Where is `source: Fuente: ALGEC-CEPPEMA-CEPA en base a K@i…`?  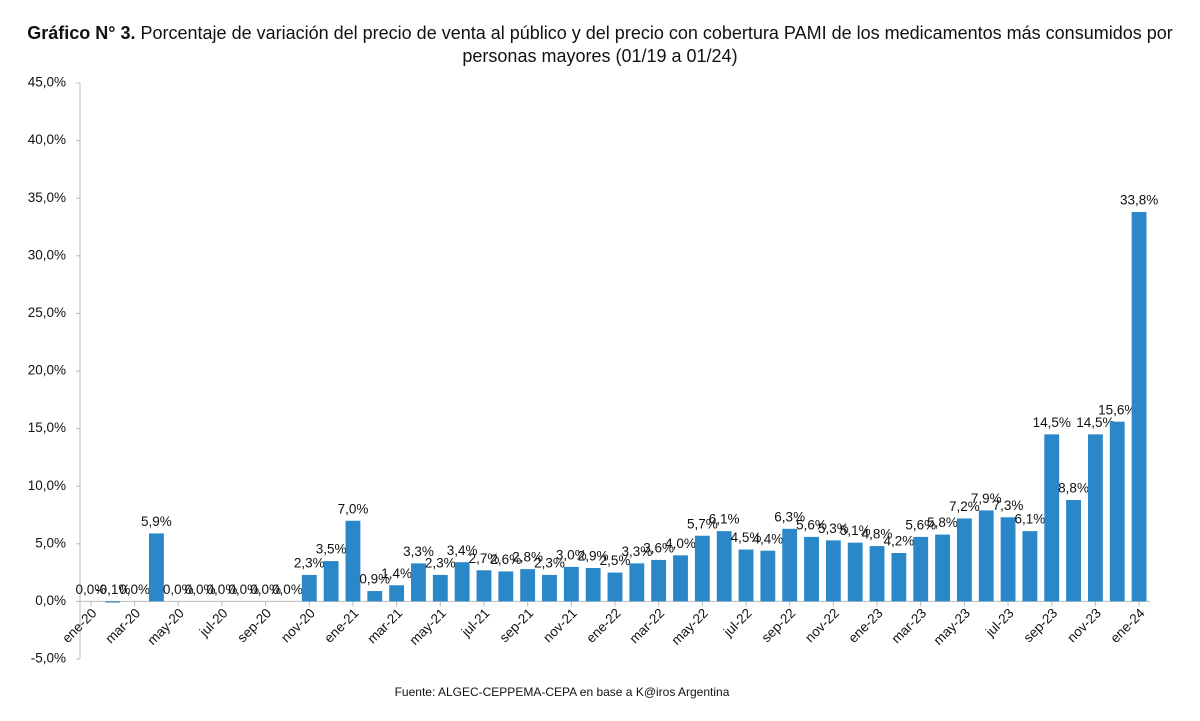
source: Fuente: ALGEC-CEPPEMA-CEPA en base a K@i… is located at coordinates (562, 692).